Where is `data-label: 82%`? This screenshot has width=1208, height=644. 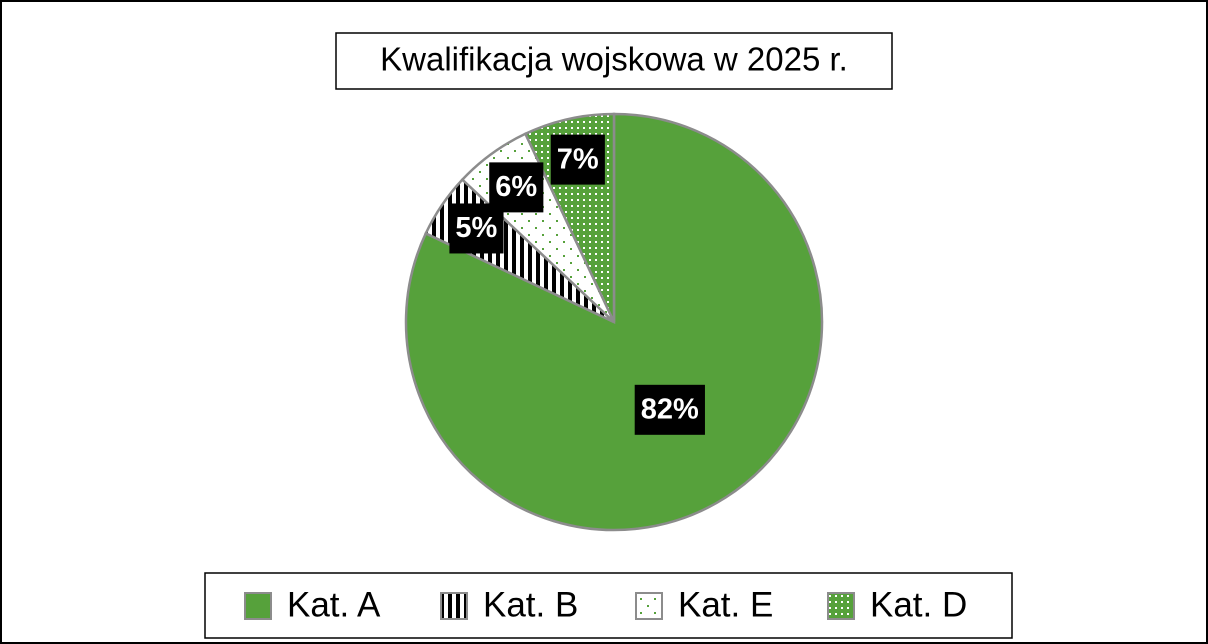 data-label: 82% is located at coordinates (670, 409).